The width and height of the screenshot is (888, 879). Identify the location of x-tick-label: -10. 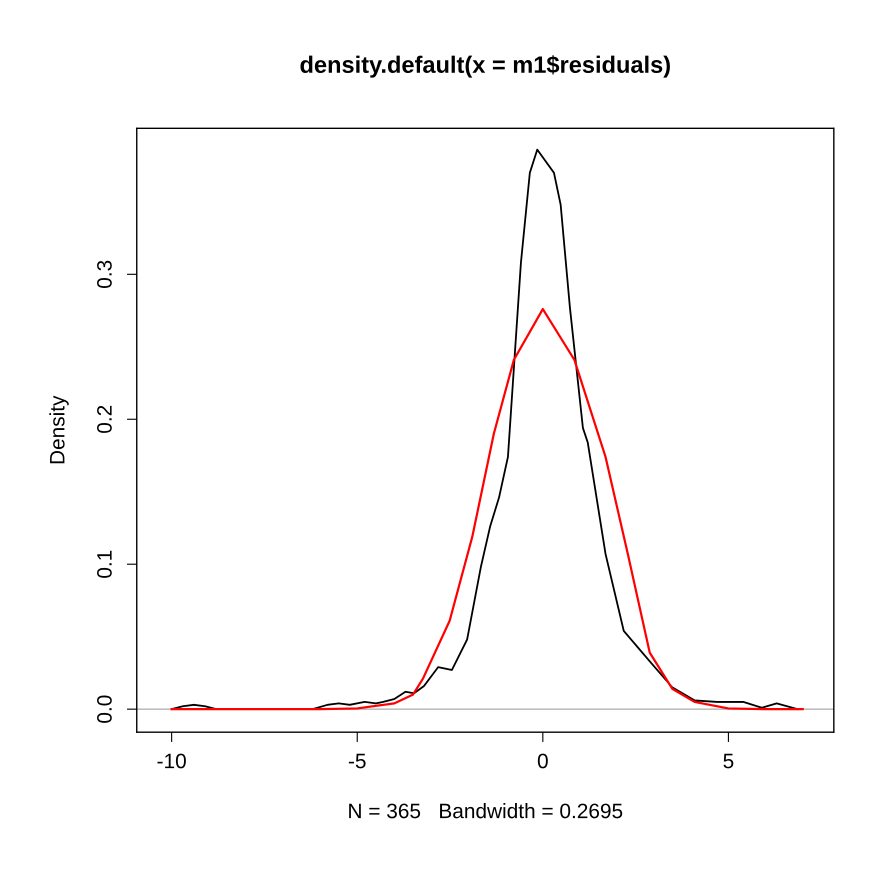
(172, 761).